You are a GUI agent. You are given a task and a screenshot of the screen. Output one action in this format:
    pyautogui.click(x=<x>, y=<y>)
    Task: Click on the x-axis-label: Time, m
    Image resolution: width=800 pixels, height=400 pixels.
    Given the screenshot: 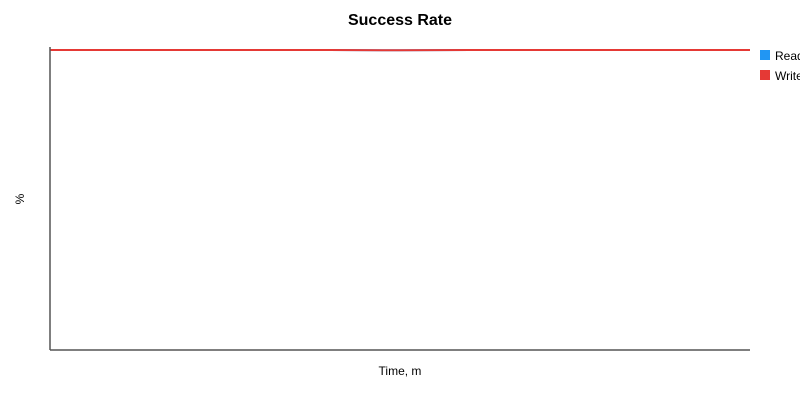 What is the action you would take?
    pyautogui.click(x=400, y=371)
    